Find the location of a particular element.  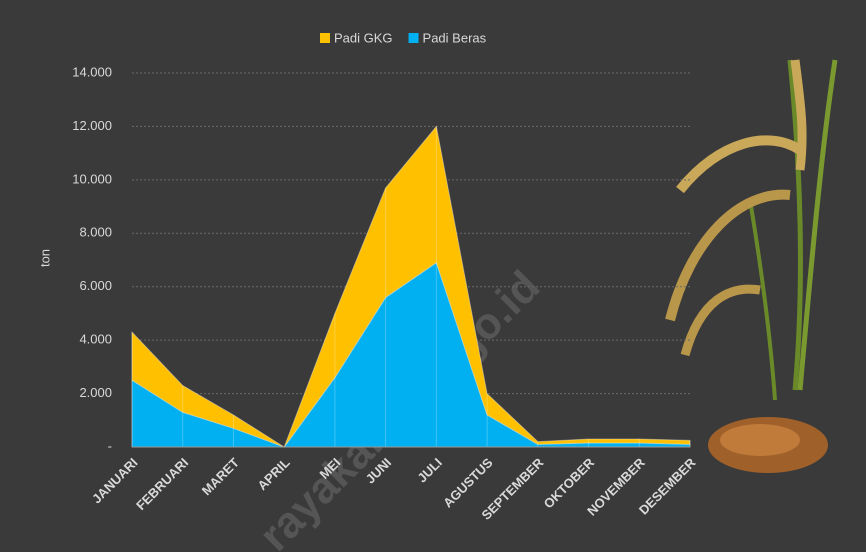

y-tick-label: 8.000 is located at coordinates (95, 232).